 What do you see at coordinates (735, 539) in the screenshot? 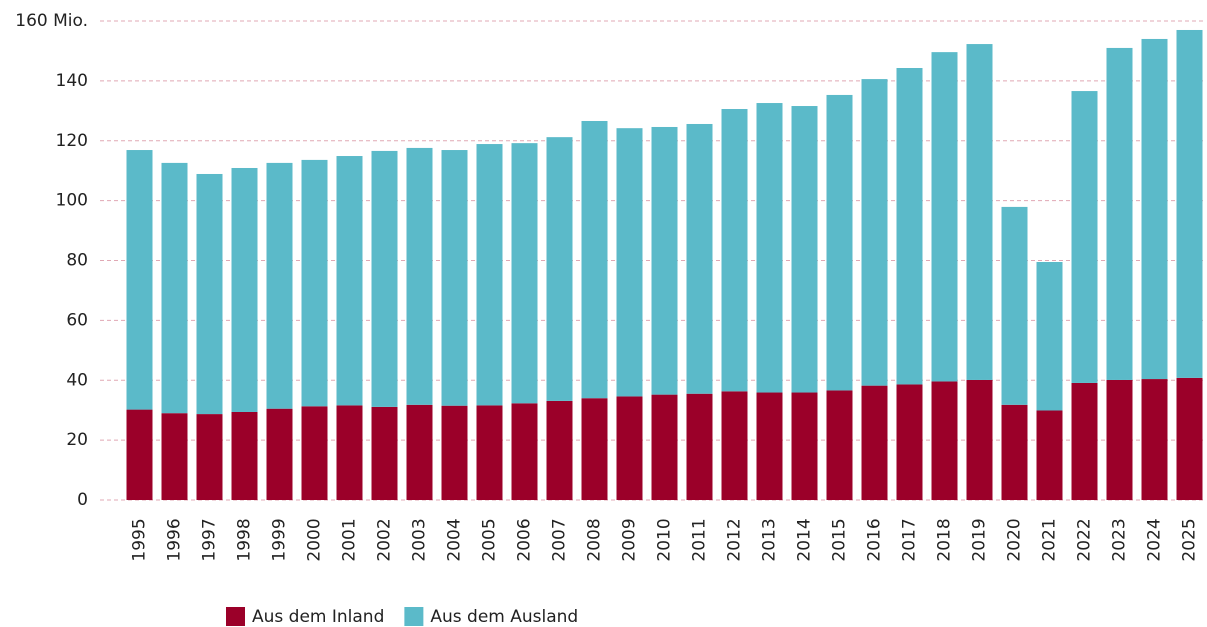
I see `x-tick-label: 2012` at bounding box center [735, 539].